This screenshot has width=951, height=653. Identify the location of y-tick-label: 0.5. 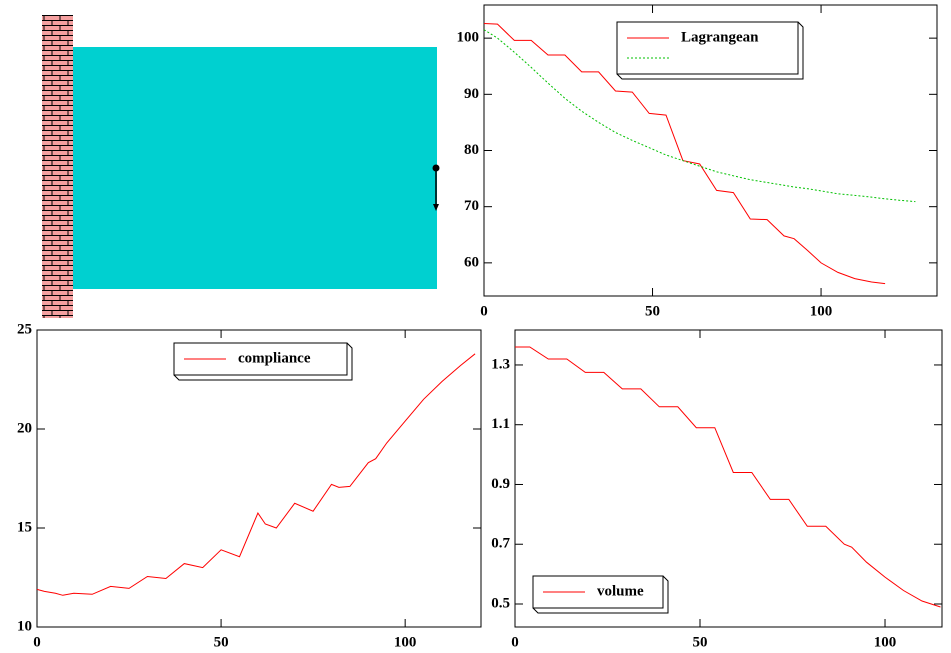
(500, 603).